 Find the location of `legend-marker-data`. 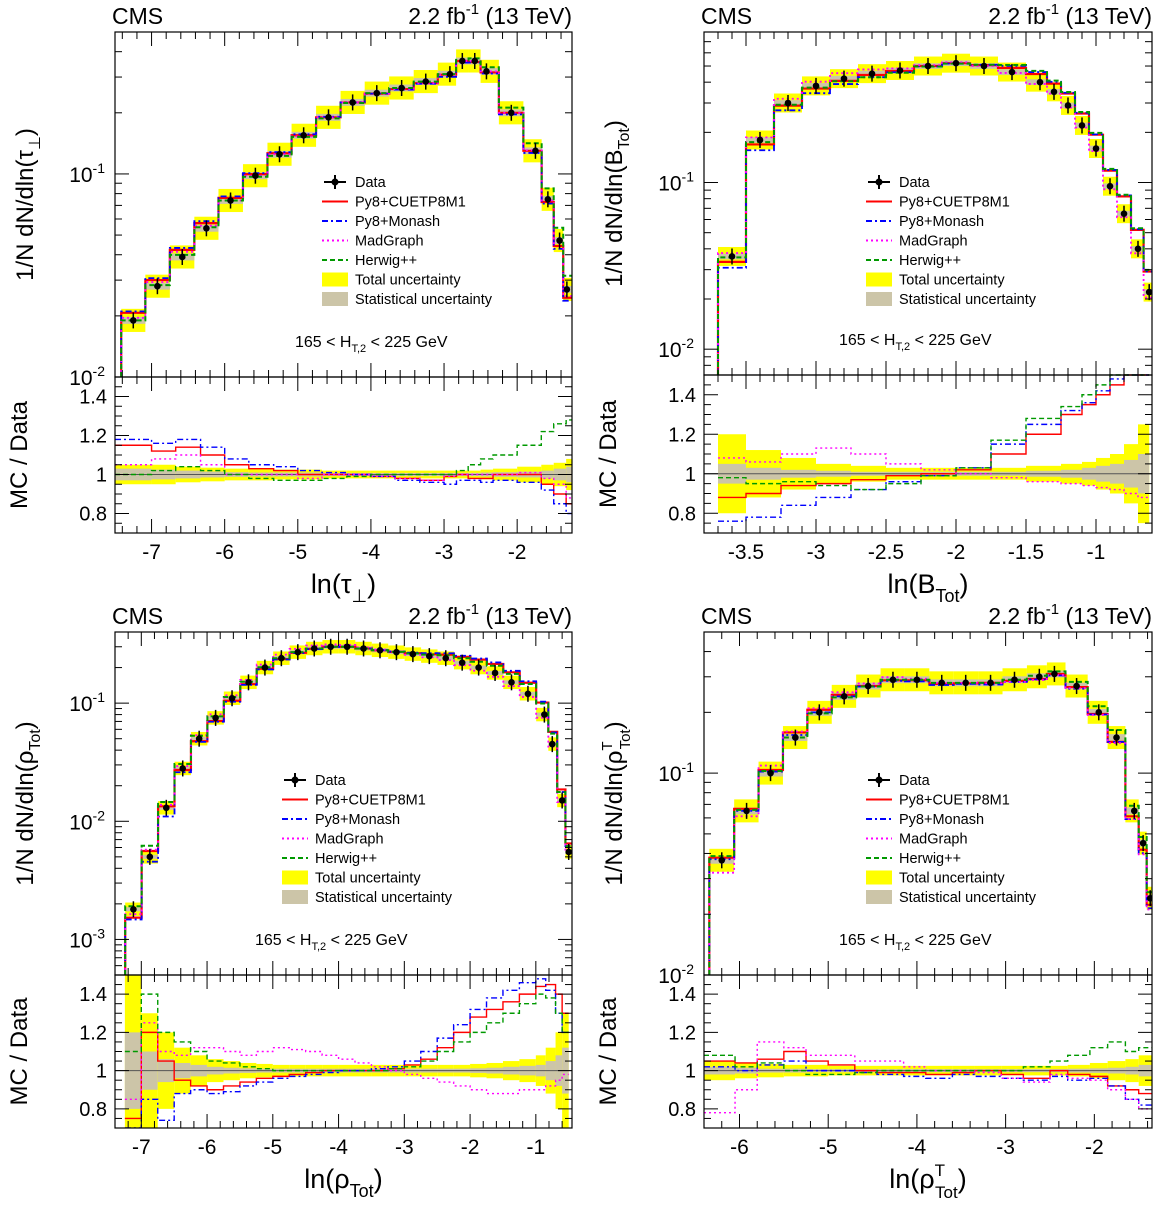

legend-marker-data is located at coordinates (879, 780).